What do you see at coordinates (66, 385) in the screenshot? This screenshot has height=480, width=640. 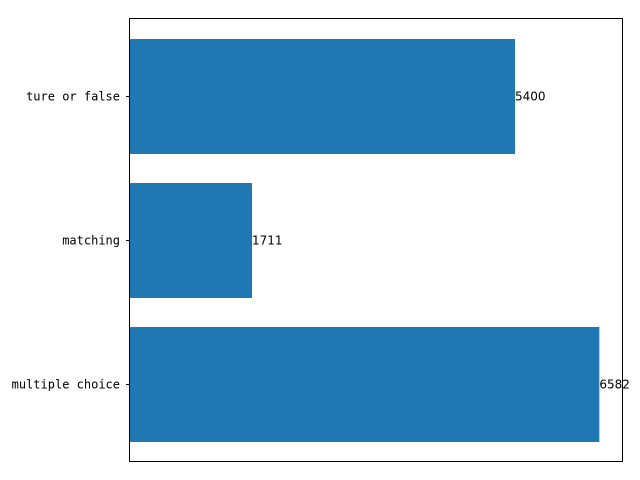 I see `category-label-2: multiple choice` at bounding box center [66, 385].